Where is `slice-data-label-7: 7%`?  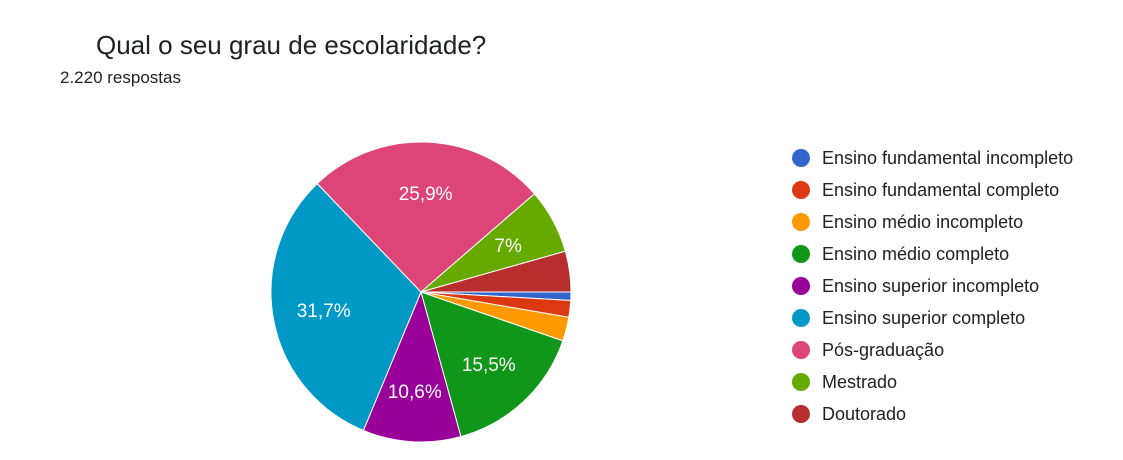
slice-data-label-7: 7% is located at coordinates (508, 246).